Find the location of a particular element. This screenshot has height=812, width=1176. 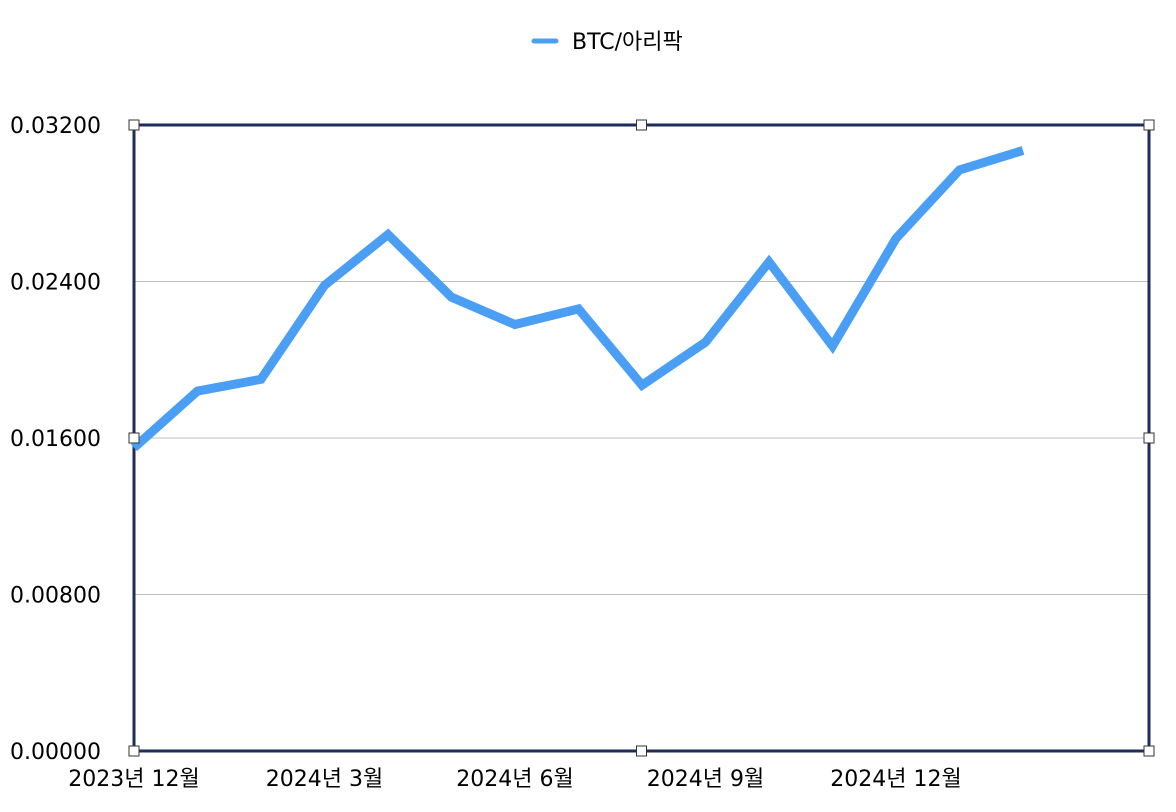

y-tick-label: 0.00000 is located at coordinates (55, 752).